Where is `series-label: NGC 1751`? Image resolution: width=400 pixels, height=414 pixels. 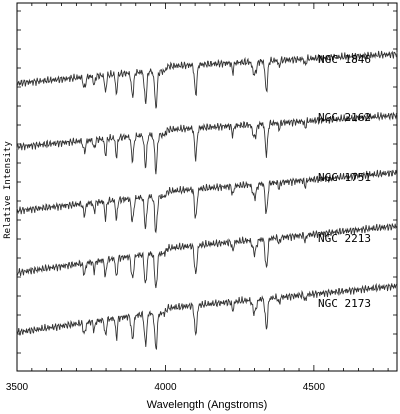
series-label: NGC 1751 is located at coordinates (344, 177).